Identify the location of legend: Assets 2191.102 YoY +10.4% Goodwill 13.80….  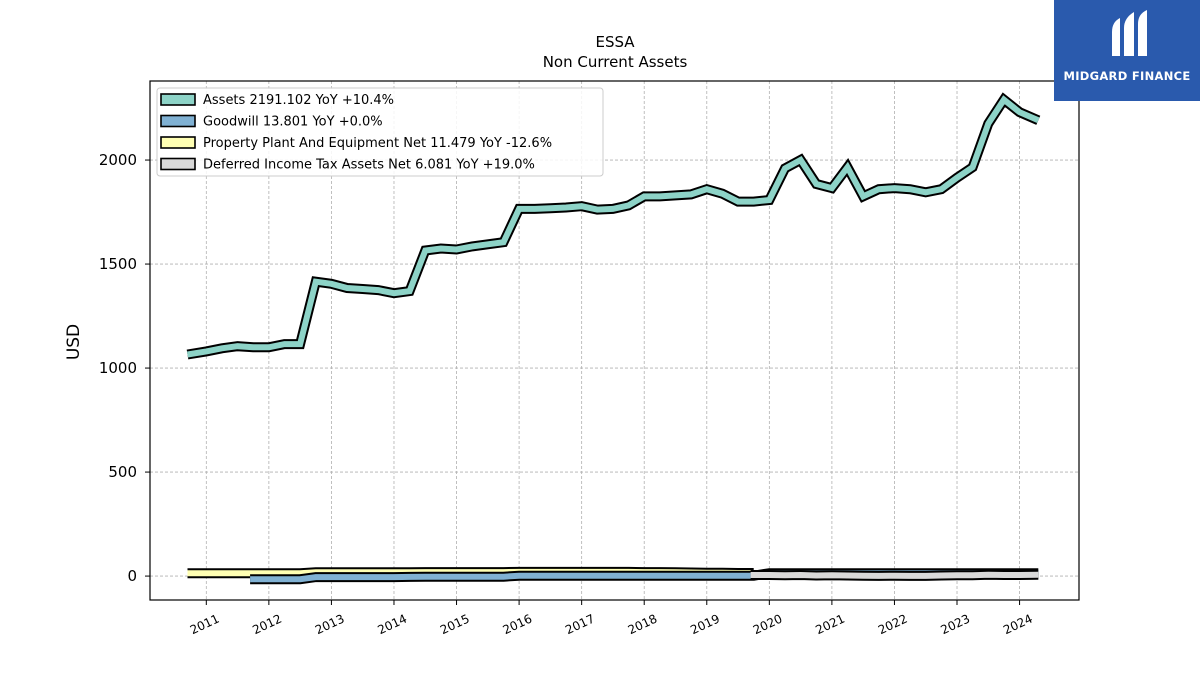
(380, 132).